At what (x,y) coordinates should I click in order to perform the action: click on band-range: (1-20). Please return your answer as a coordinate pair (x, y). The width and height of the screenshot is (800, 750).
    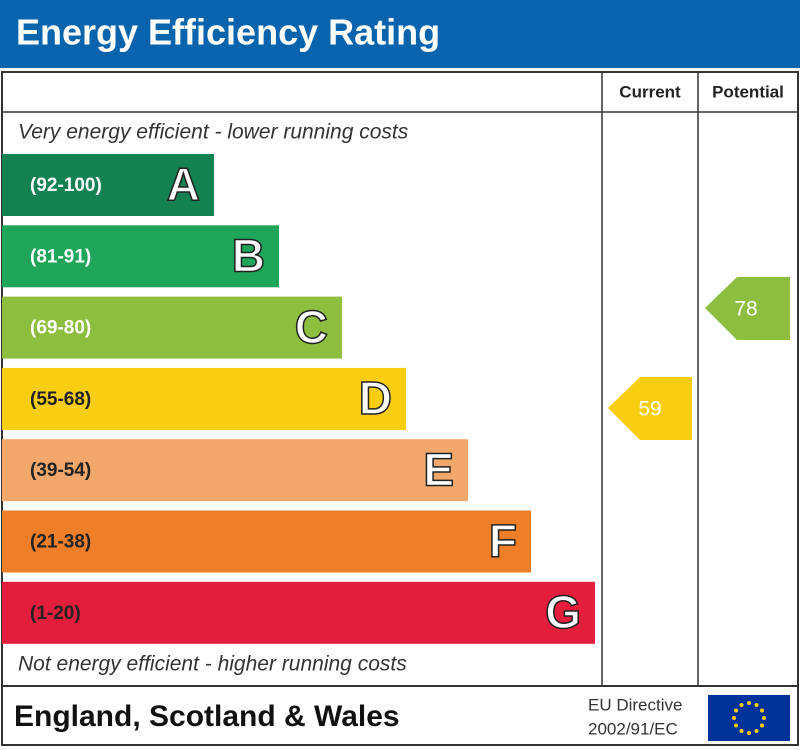
    Looking at the image, I should click on (55, 613).